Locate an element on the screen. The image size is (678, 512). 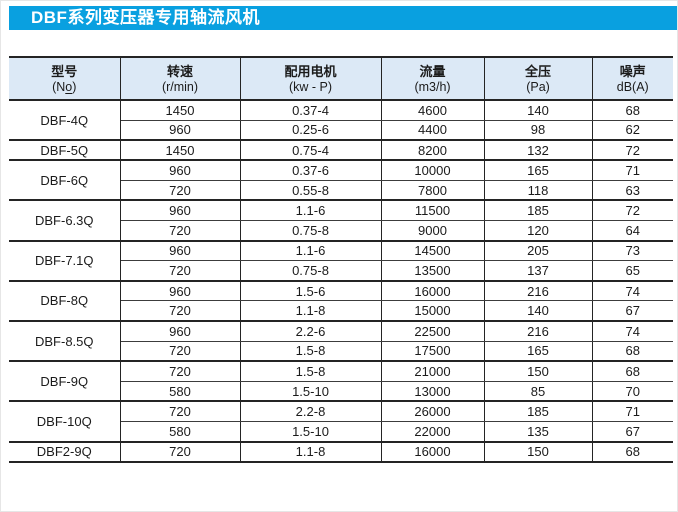
table-row: DBF-4Q 1450 0.37-4 4600 140 68 is located at coordinates (341, 121).